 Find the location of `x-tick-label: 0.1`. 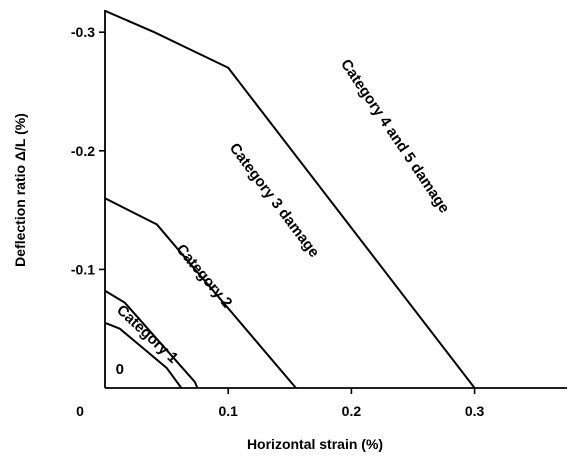

x-tick-label: 0.1 is located at coordinates (228, 411).